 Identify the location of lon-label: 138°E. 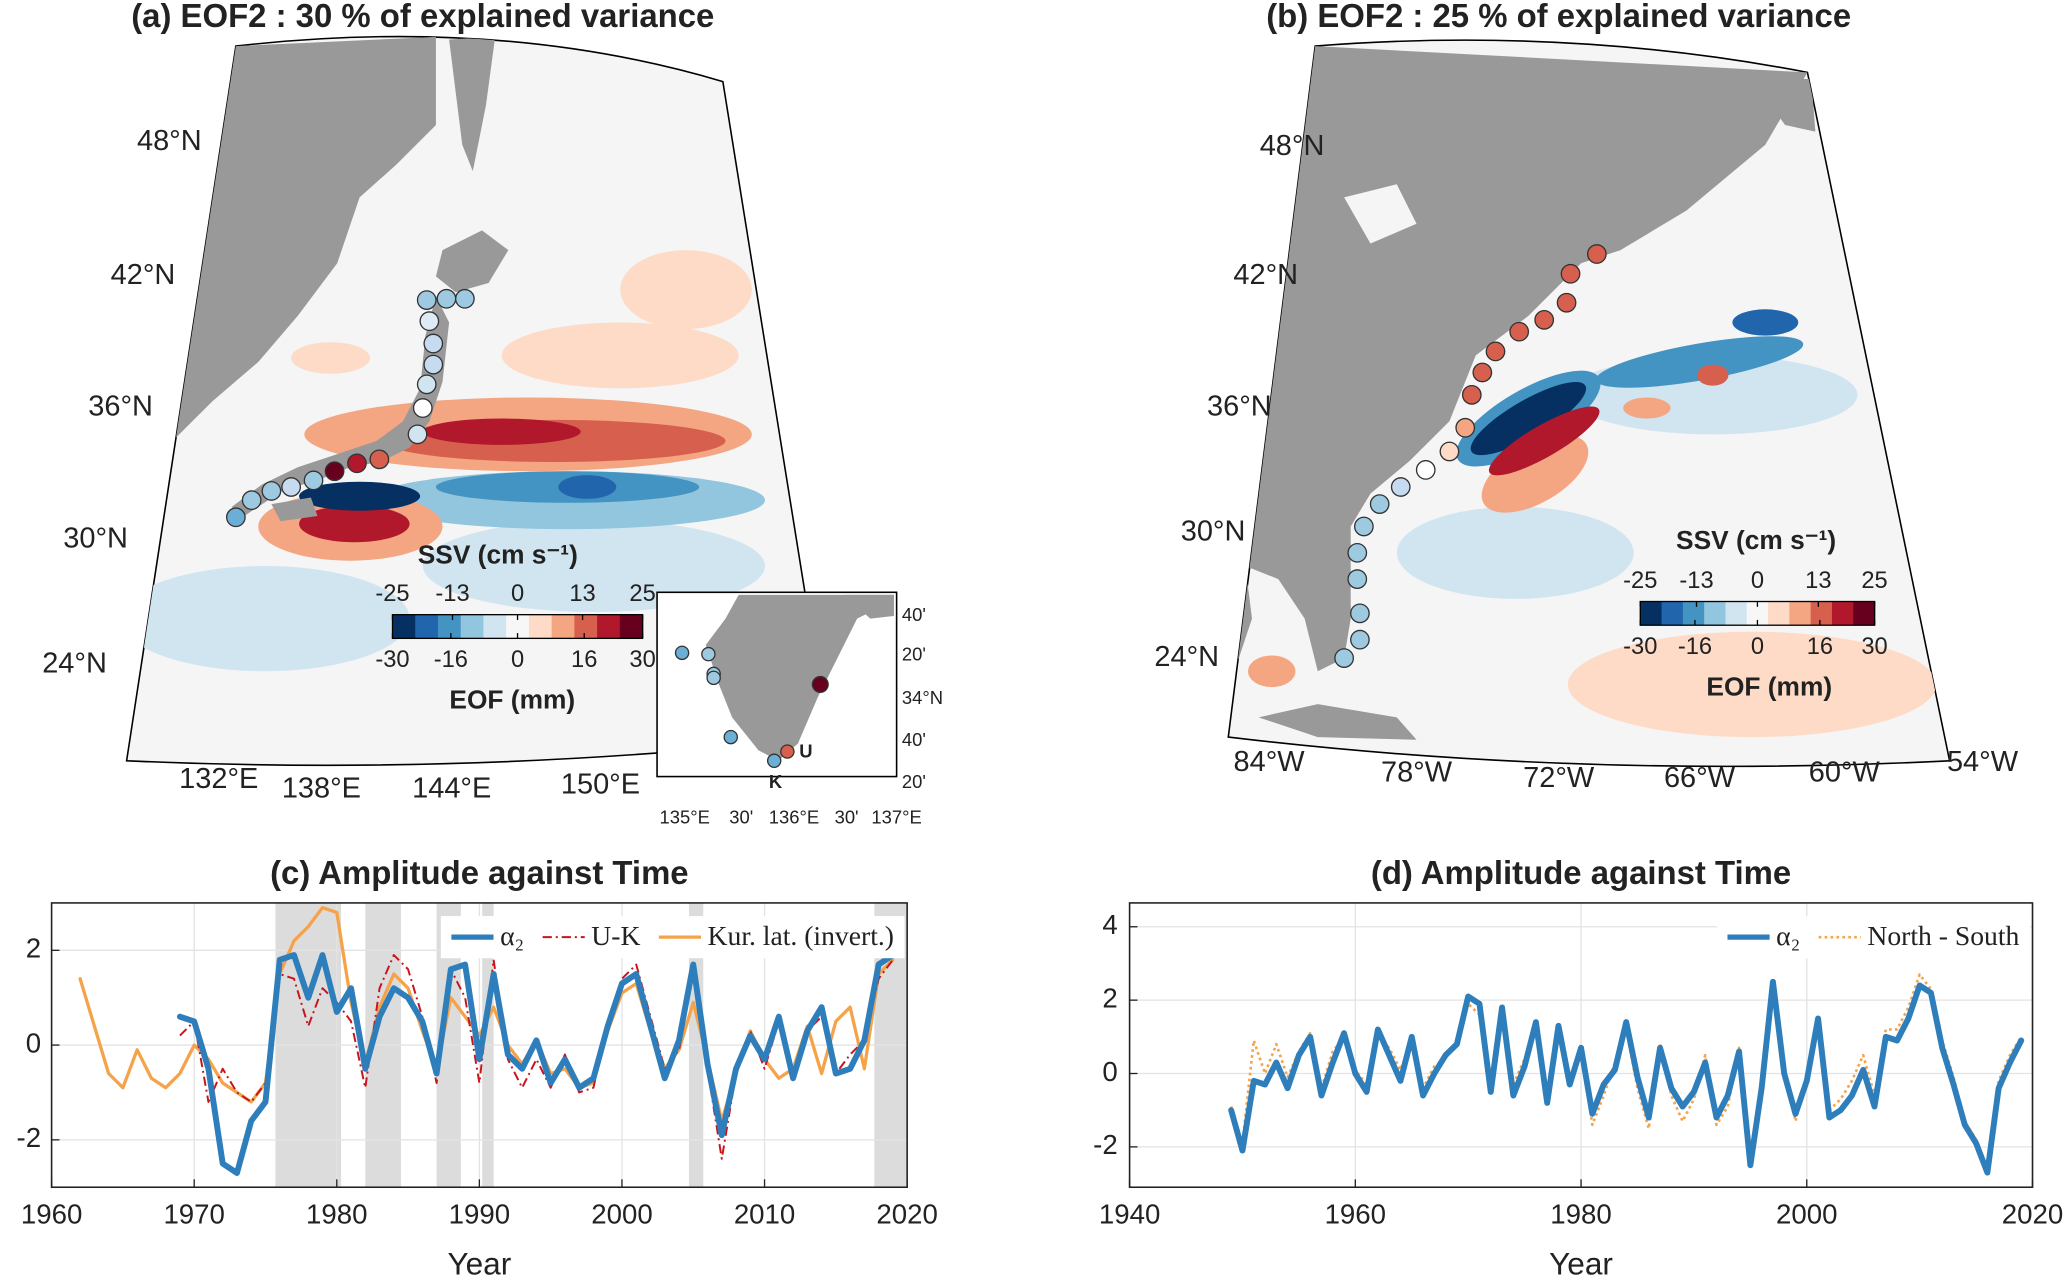
(321, 788).